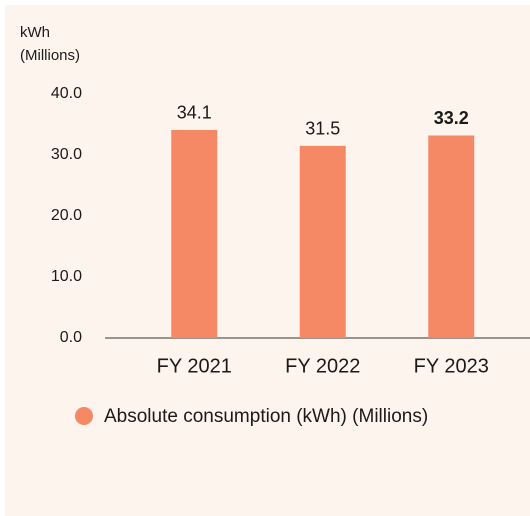 This screenshot has height=516, width=530. Describe the element at coordinates (71, 337) in the screenshot. I see `y-tick-label: 0.0` at that location.